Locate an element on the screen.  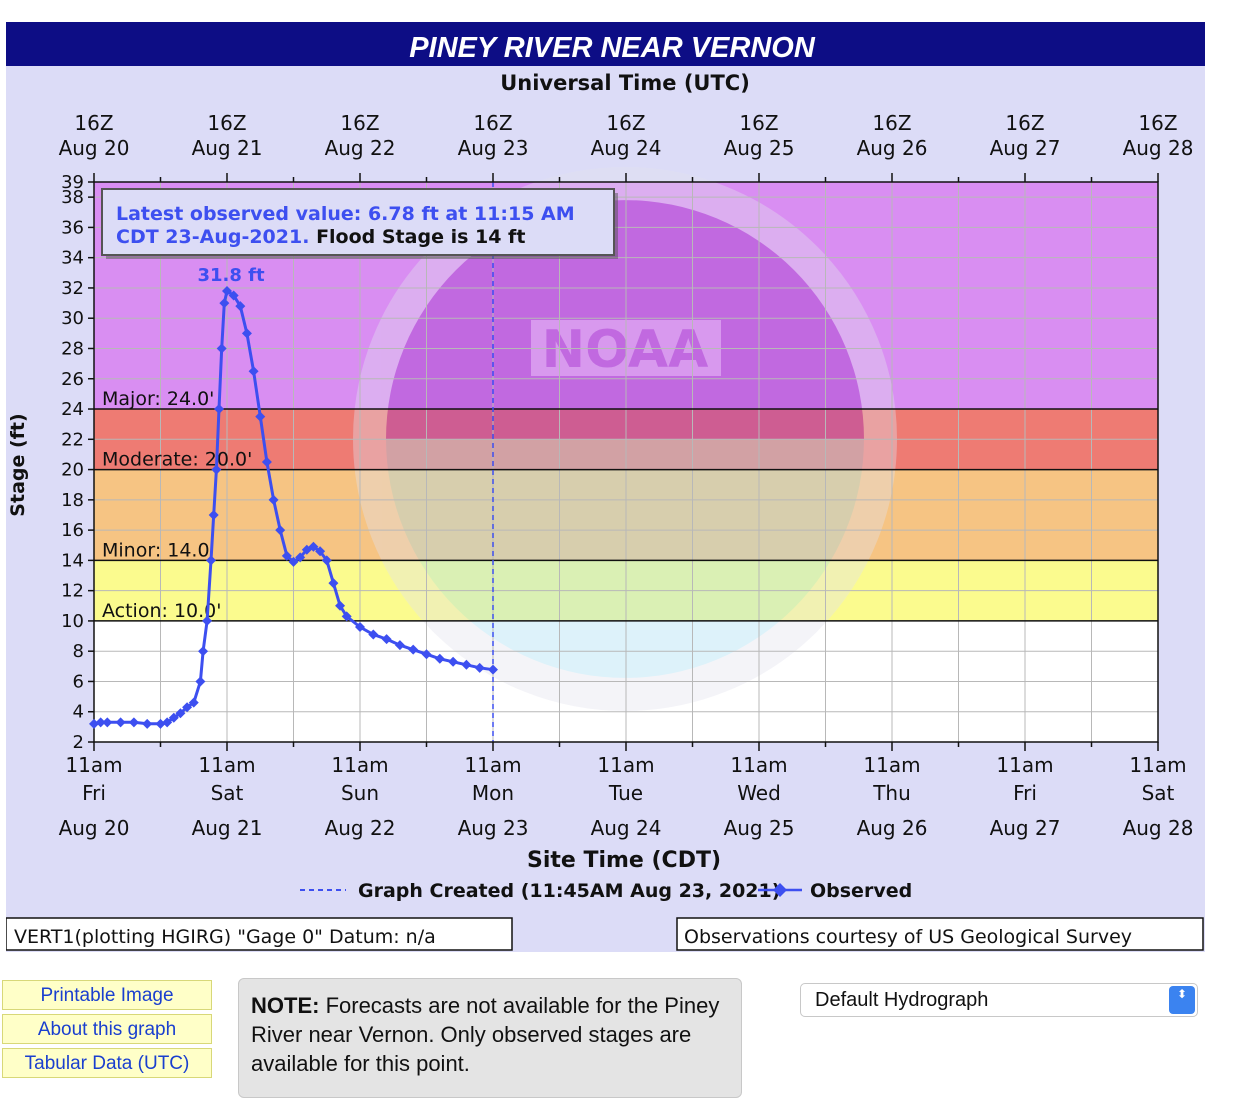
y-tick-label: 39 is located at coordinates (72, 182).